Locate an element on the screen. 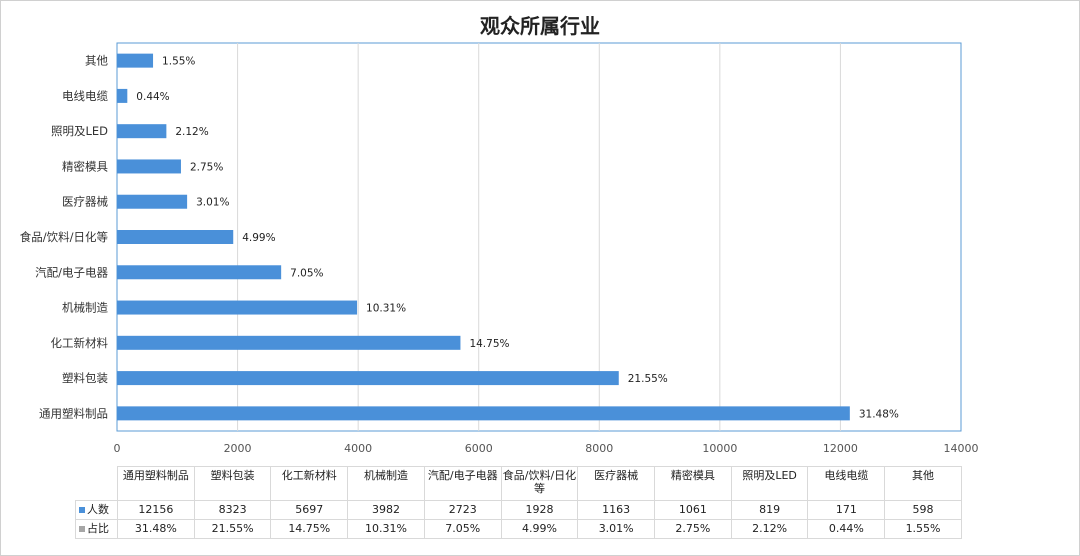 The image size is (1080, 556). table-cell: 12156 is located at coordinates (156, 510).